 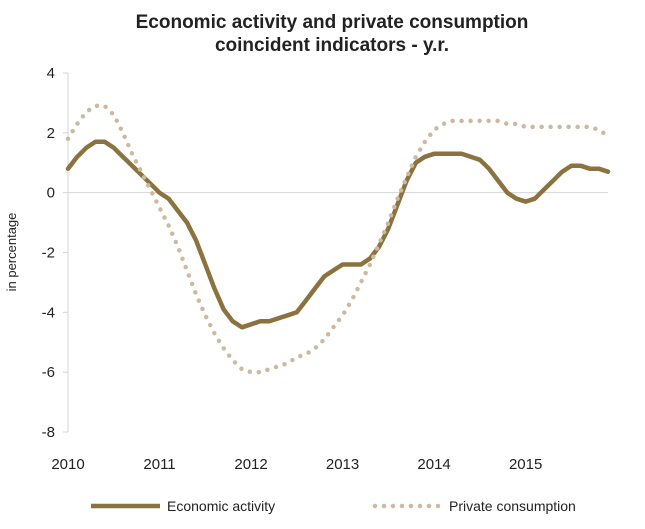 What do you see at coordinates (67, 464) in the screenshot?
I see `x-tick-label: 2010` at bounding box center [67, 464].